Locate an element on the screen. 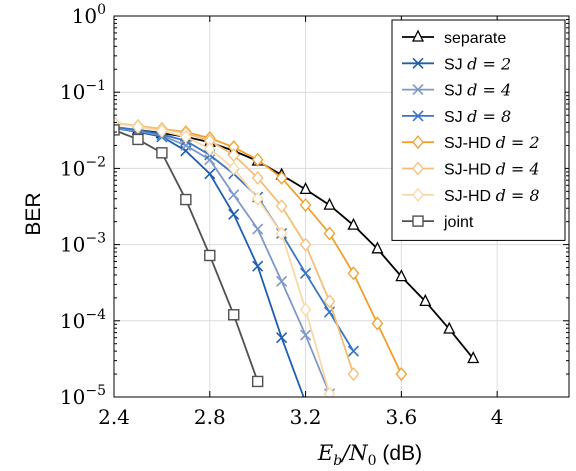 This screenshot has height=471, width=576. y-tick-label: 10⁻⁴ is located at coordinates (83, 320).